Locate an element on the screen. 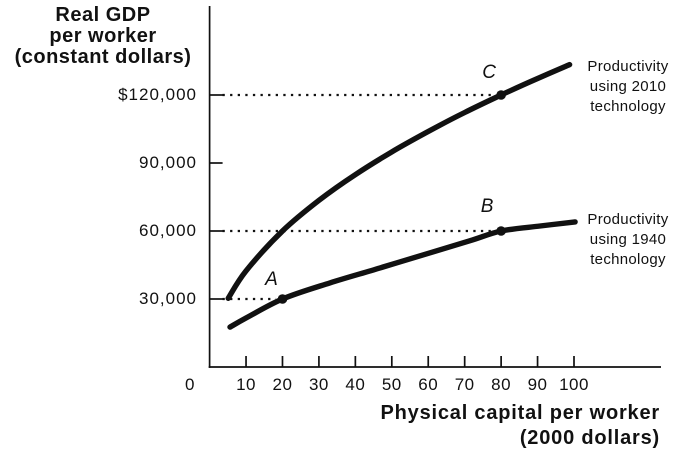 The height and width of the screenshot is (464, 688). y-axis-tick-label: $120,000 is located at coordinates (157, 94).